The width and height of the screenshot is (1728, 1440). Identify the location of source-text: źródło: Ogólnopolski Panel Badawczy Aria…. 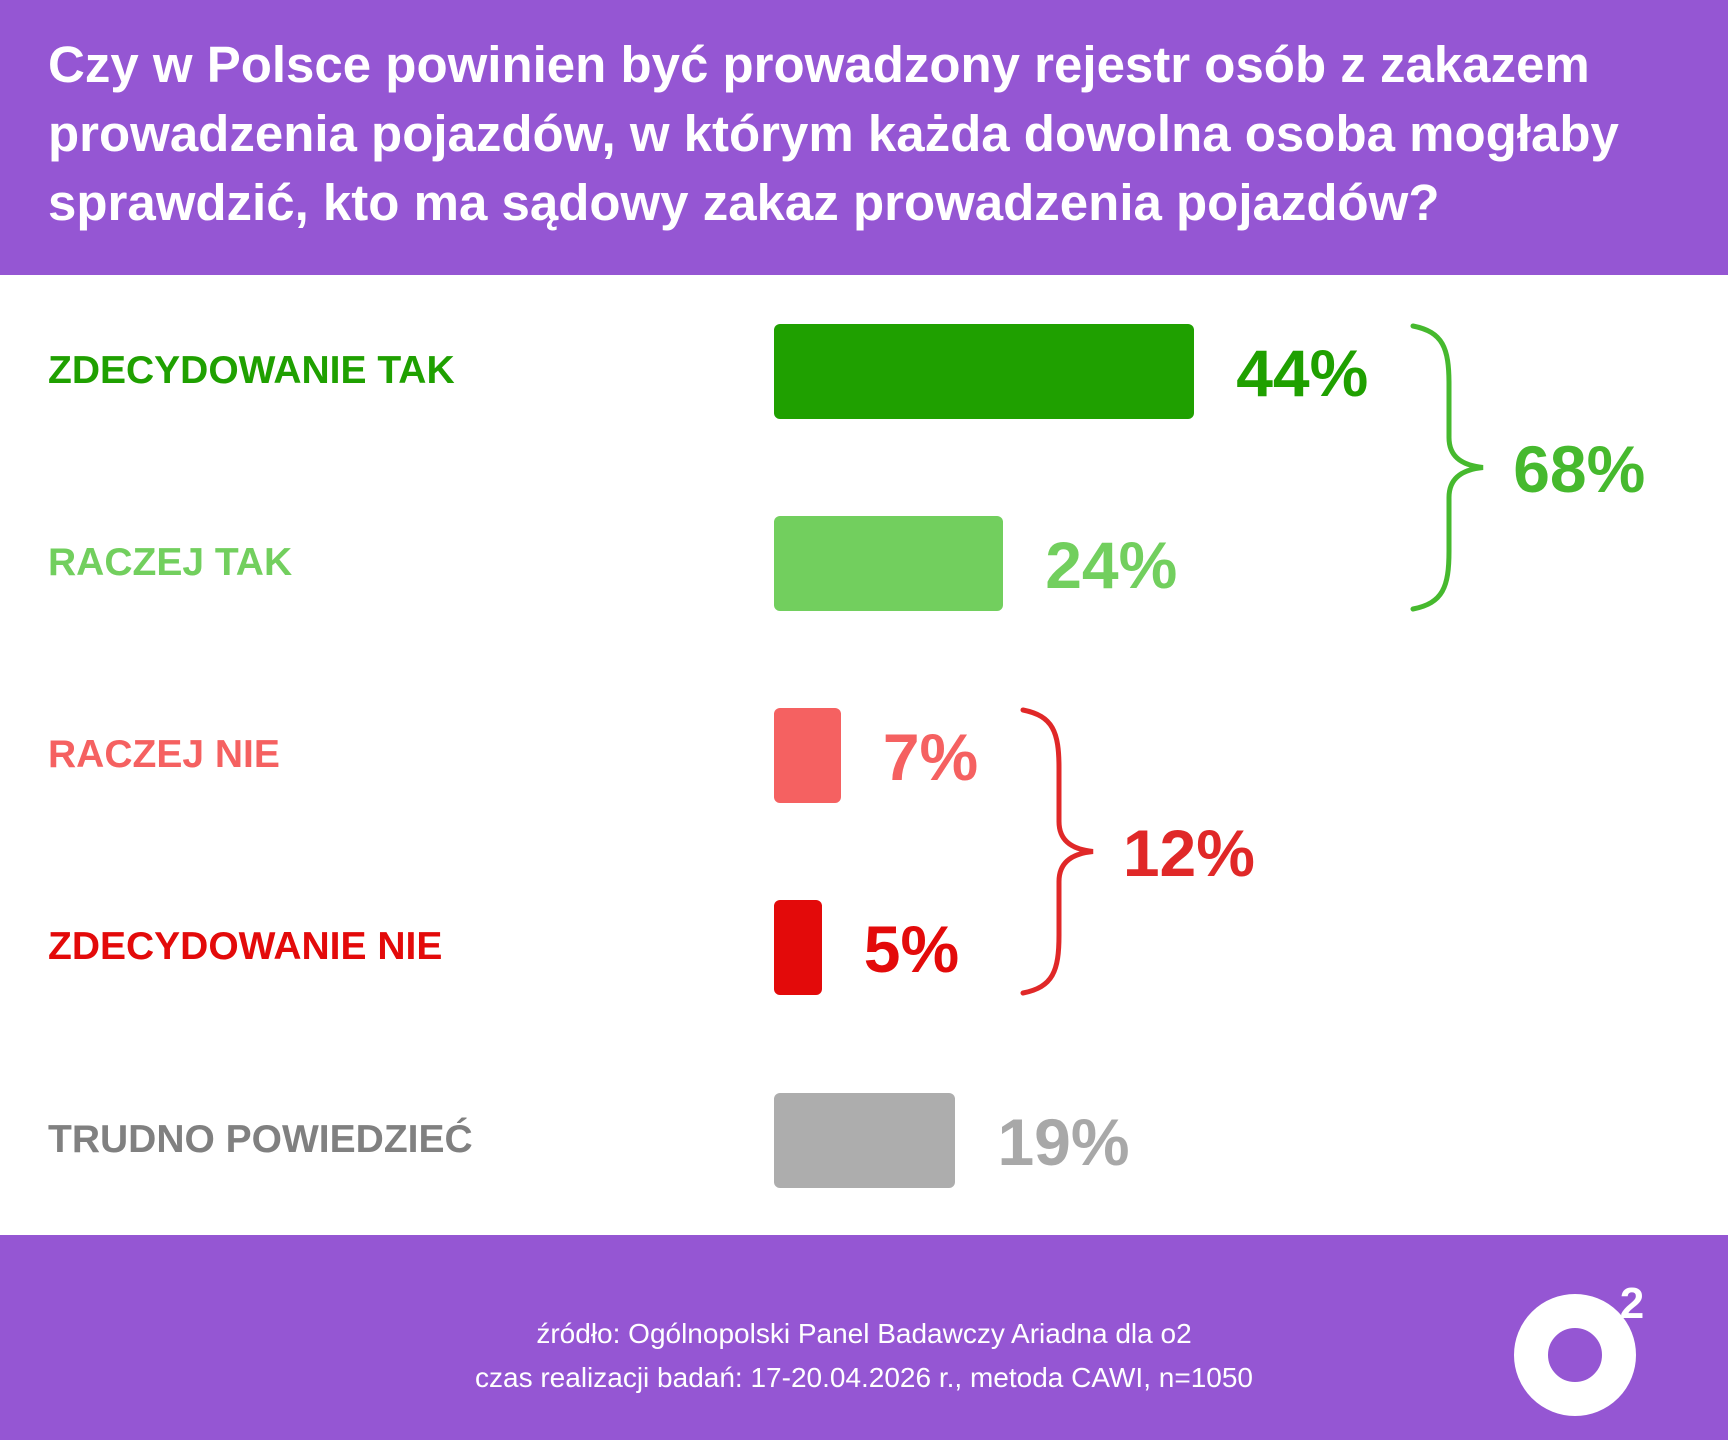
(864, 1333).